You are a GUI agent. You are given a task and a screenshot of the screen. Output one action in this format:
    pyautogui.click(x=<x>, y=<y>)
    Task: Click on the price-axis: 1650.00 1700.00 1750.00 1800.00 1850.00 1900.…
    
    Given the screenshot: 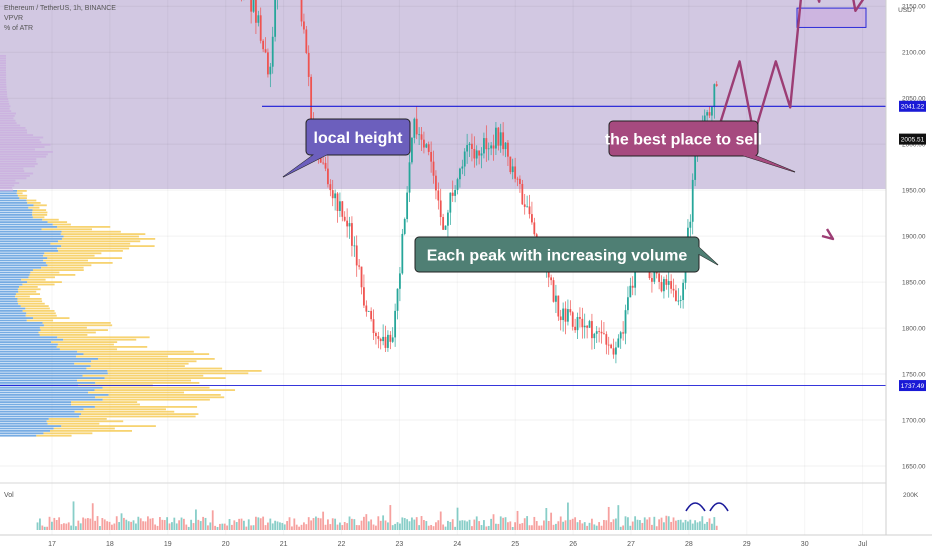 What is the action you would take?
    pyautogui.click(x=912, y=235)
    